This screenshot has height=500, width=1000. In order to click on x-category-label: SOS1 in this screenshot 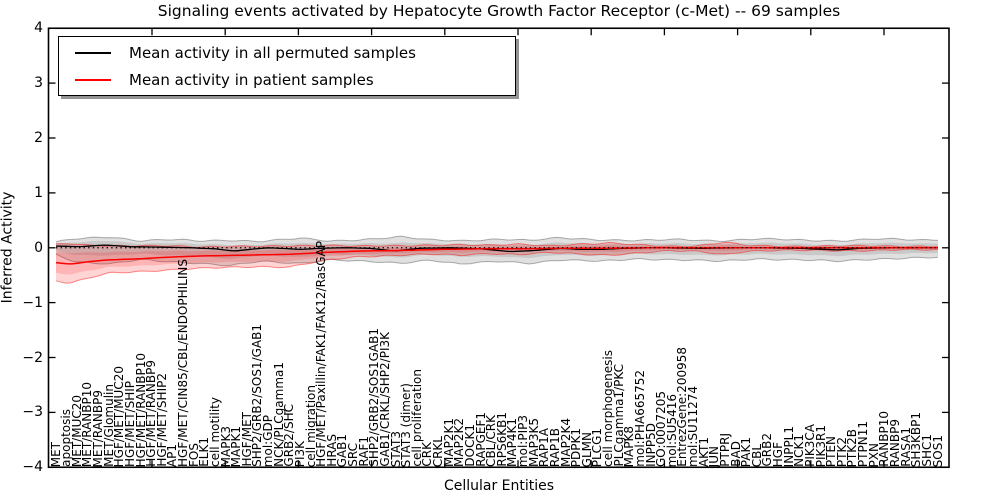, I will do `click(937, 450)`.